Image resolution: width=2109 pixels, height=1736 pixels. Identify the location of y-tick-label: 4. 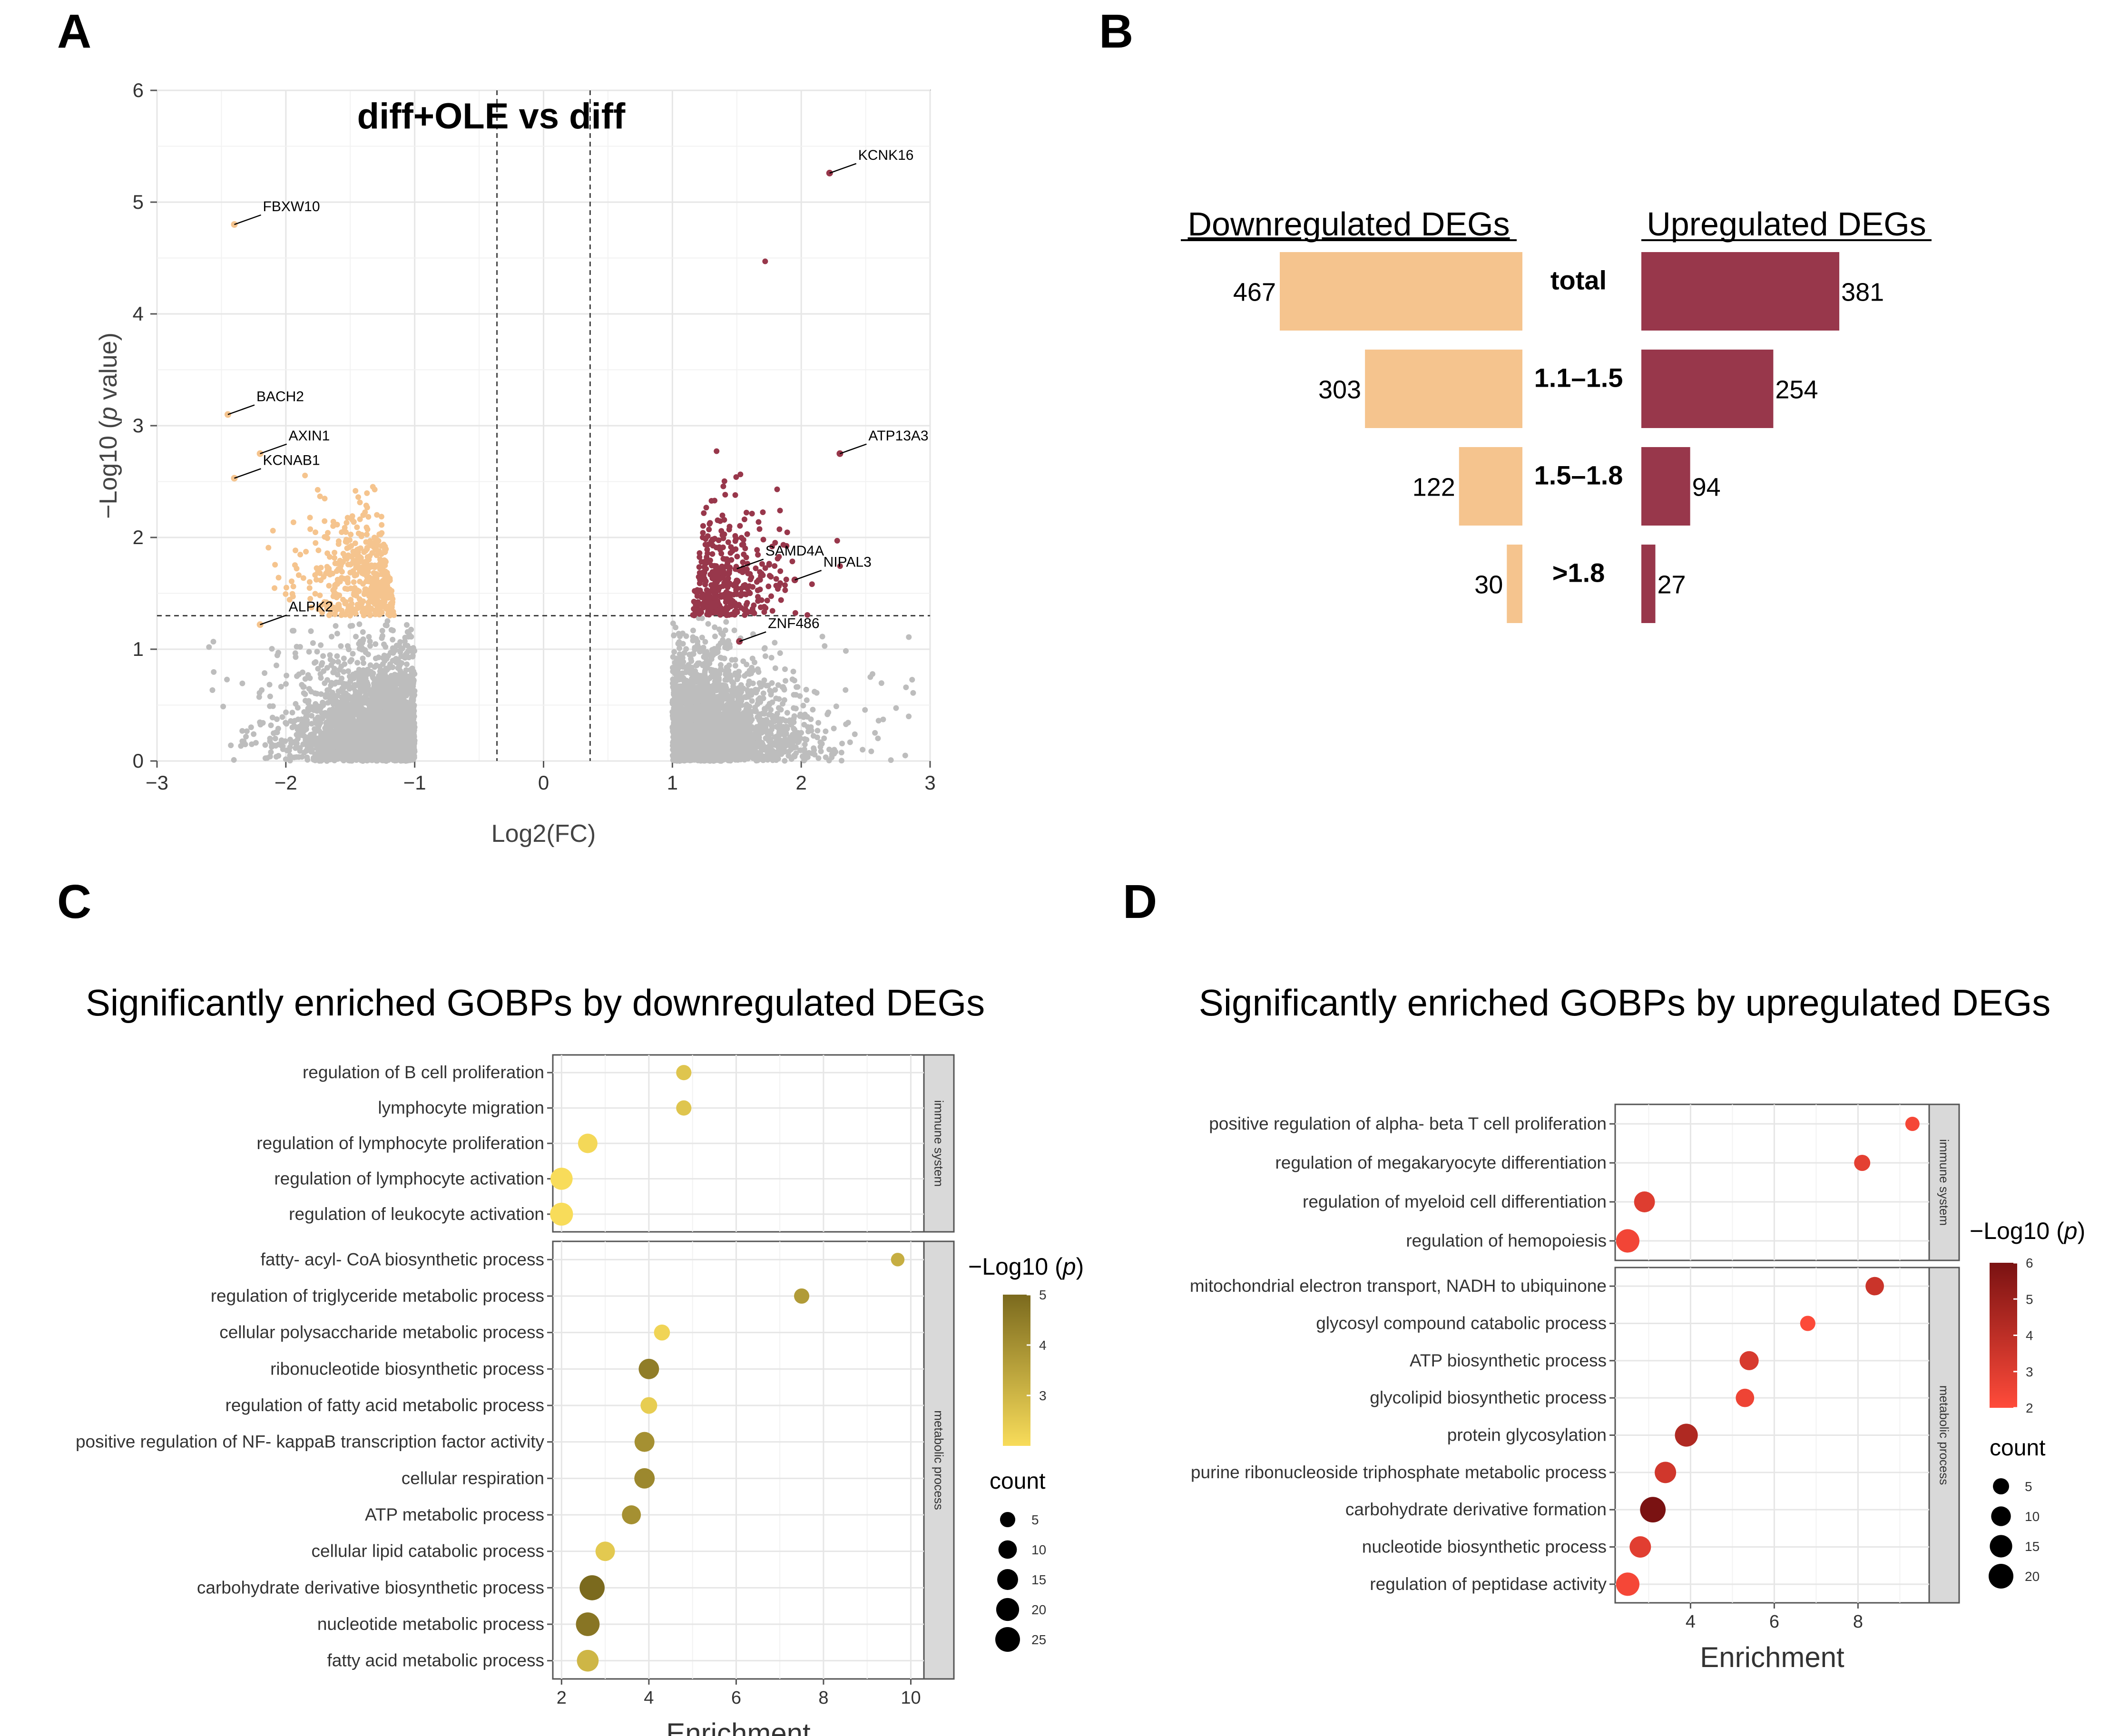
(138, 314).